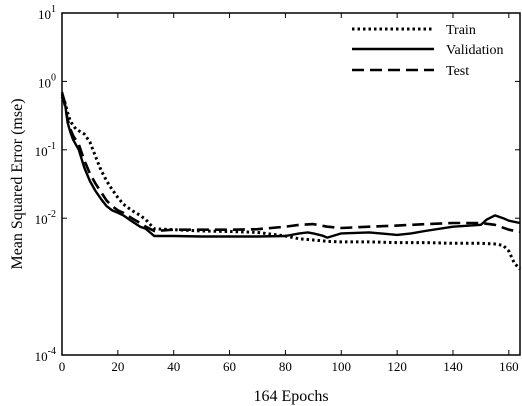  I want to click on legend-label-validation: Validation, so click(475, 50).